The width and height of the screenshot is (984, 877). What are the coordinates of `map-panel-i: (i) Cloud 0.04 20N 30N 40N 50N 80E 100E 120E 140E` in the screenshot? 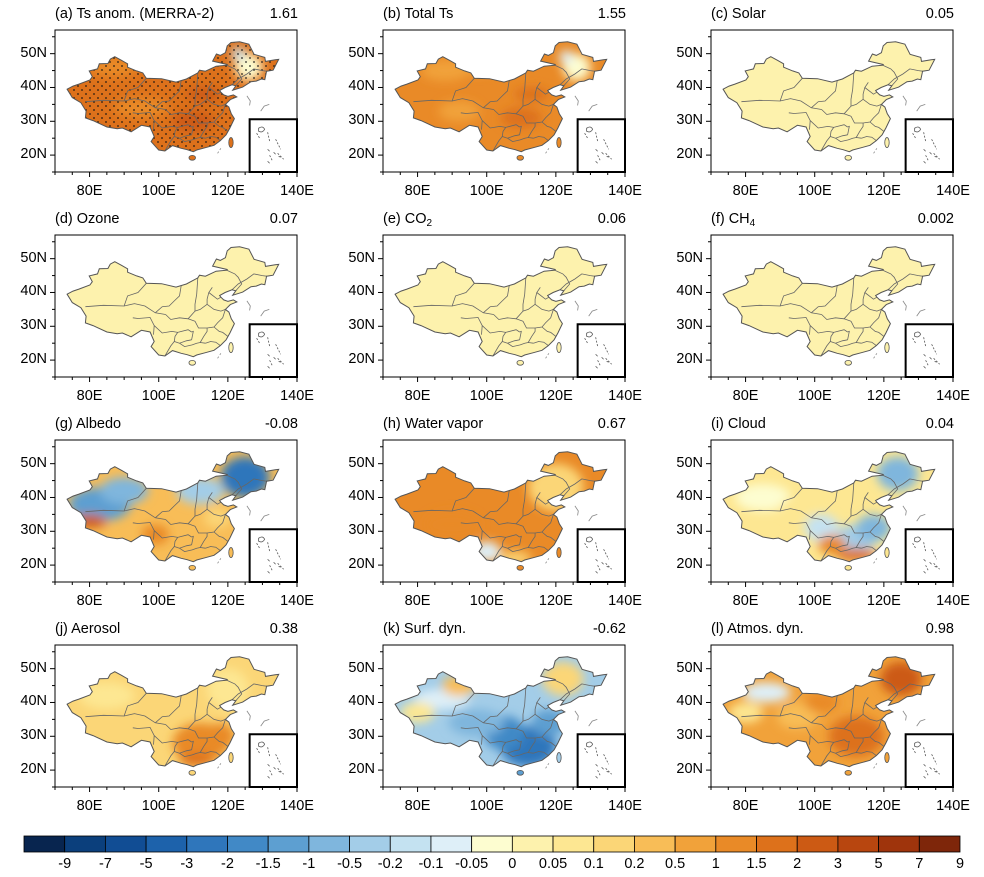 It's located at (820, 512).